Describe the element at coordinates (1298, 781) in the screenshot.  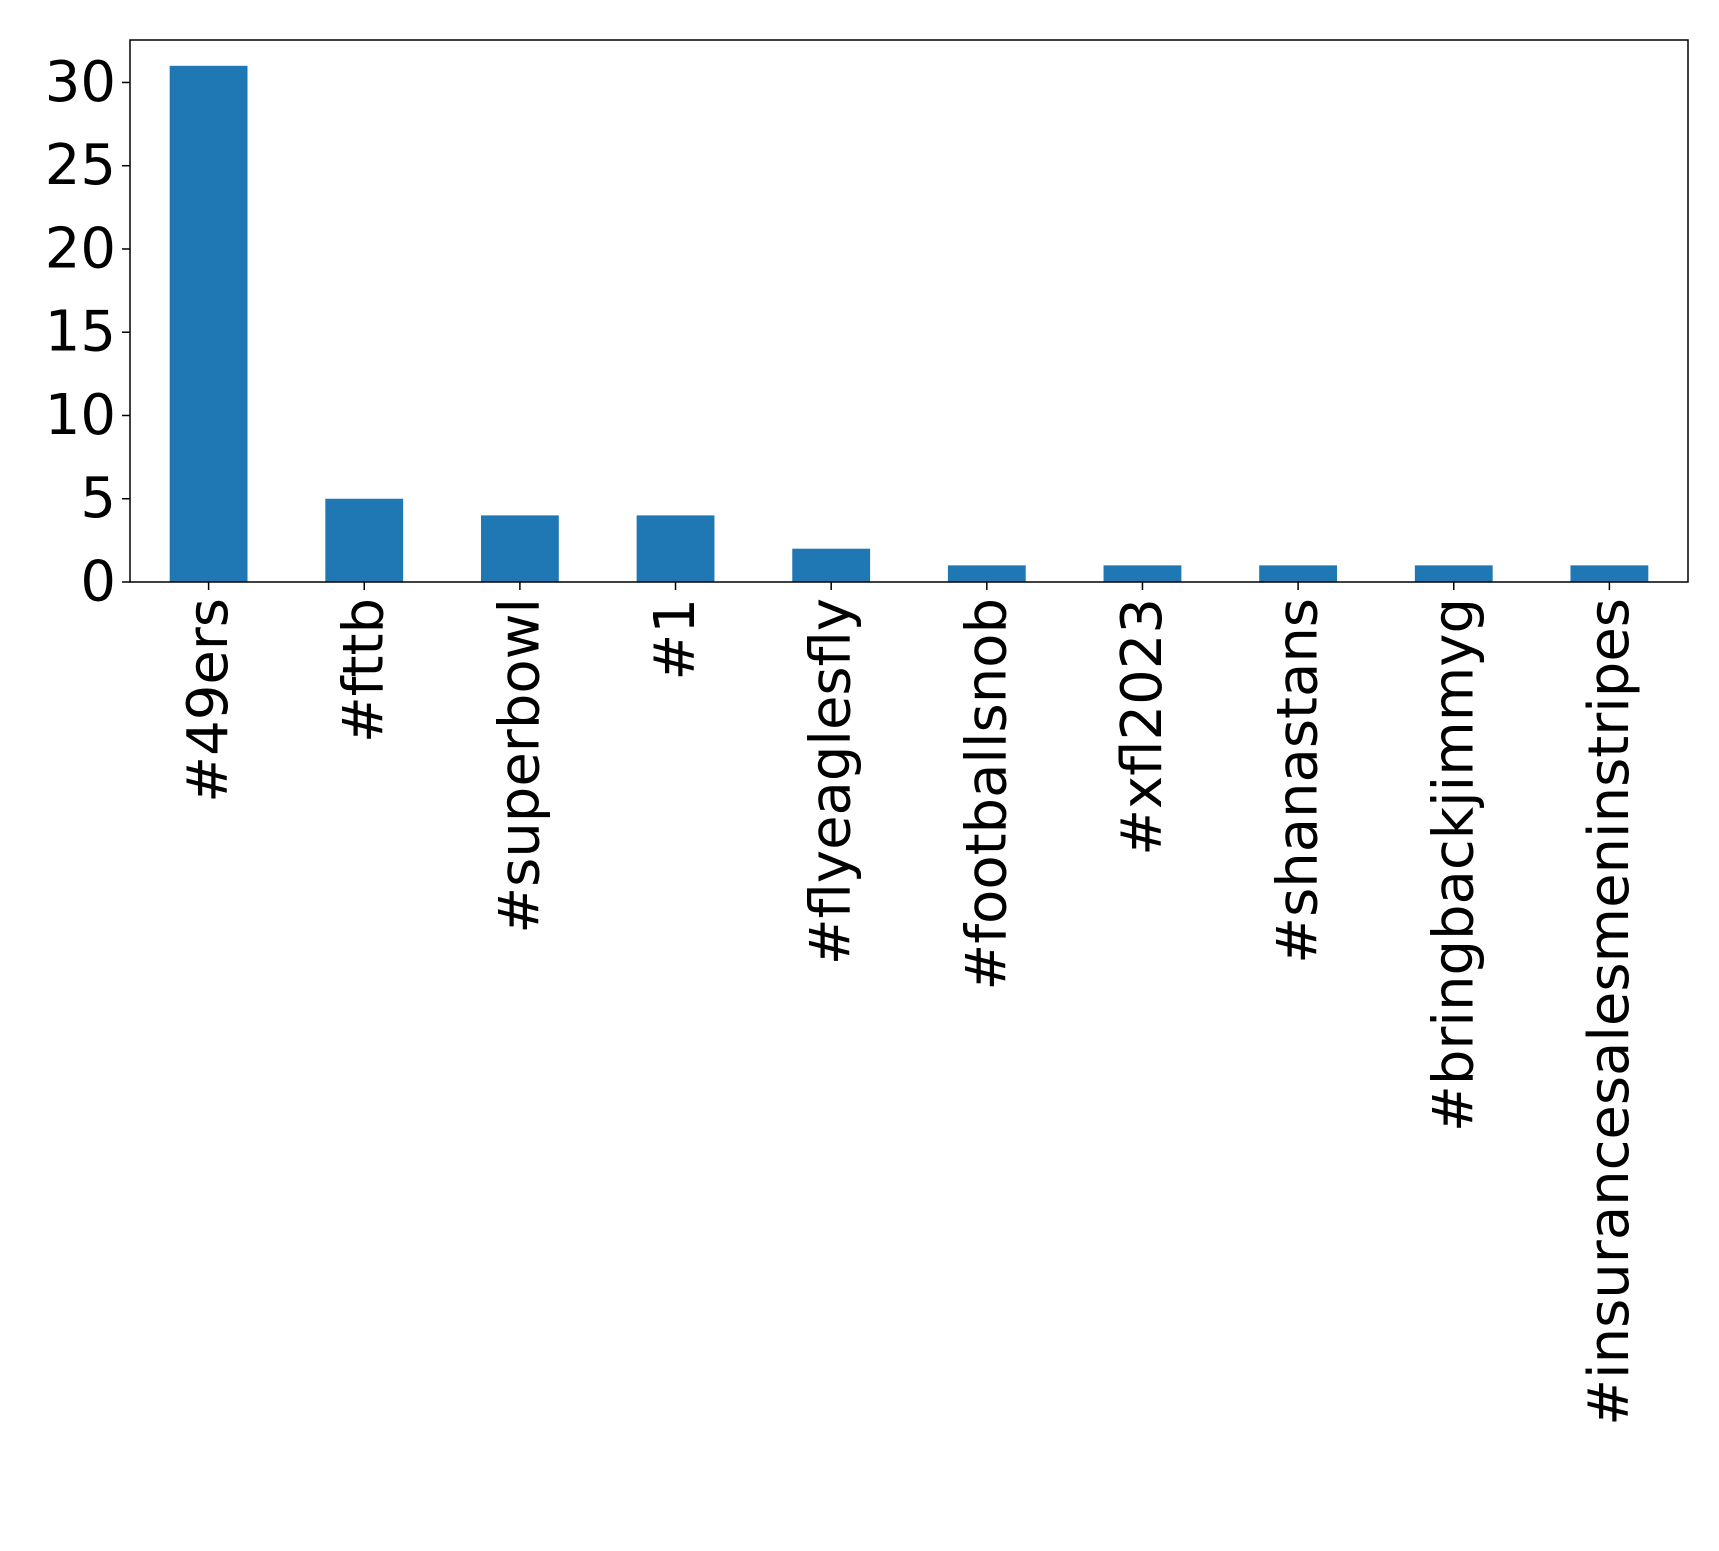
I see `x-tick-label: #shanastans` at that location.